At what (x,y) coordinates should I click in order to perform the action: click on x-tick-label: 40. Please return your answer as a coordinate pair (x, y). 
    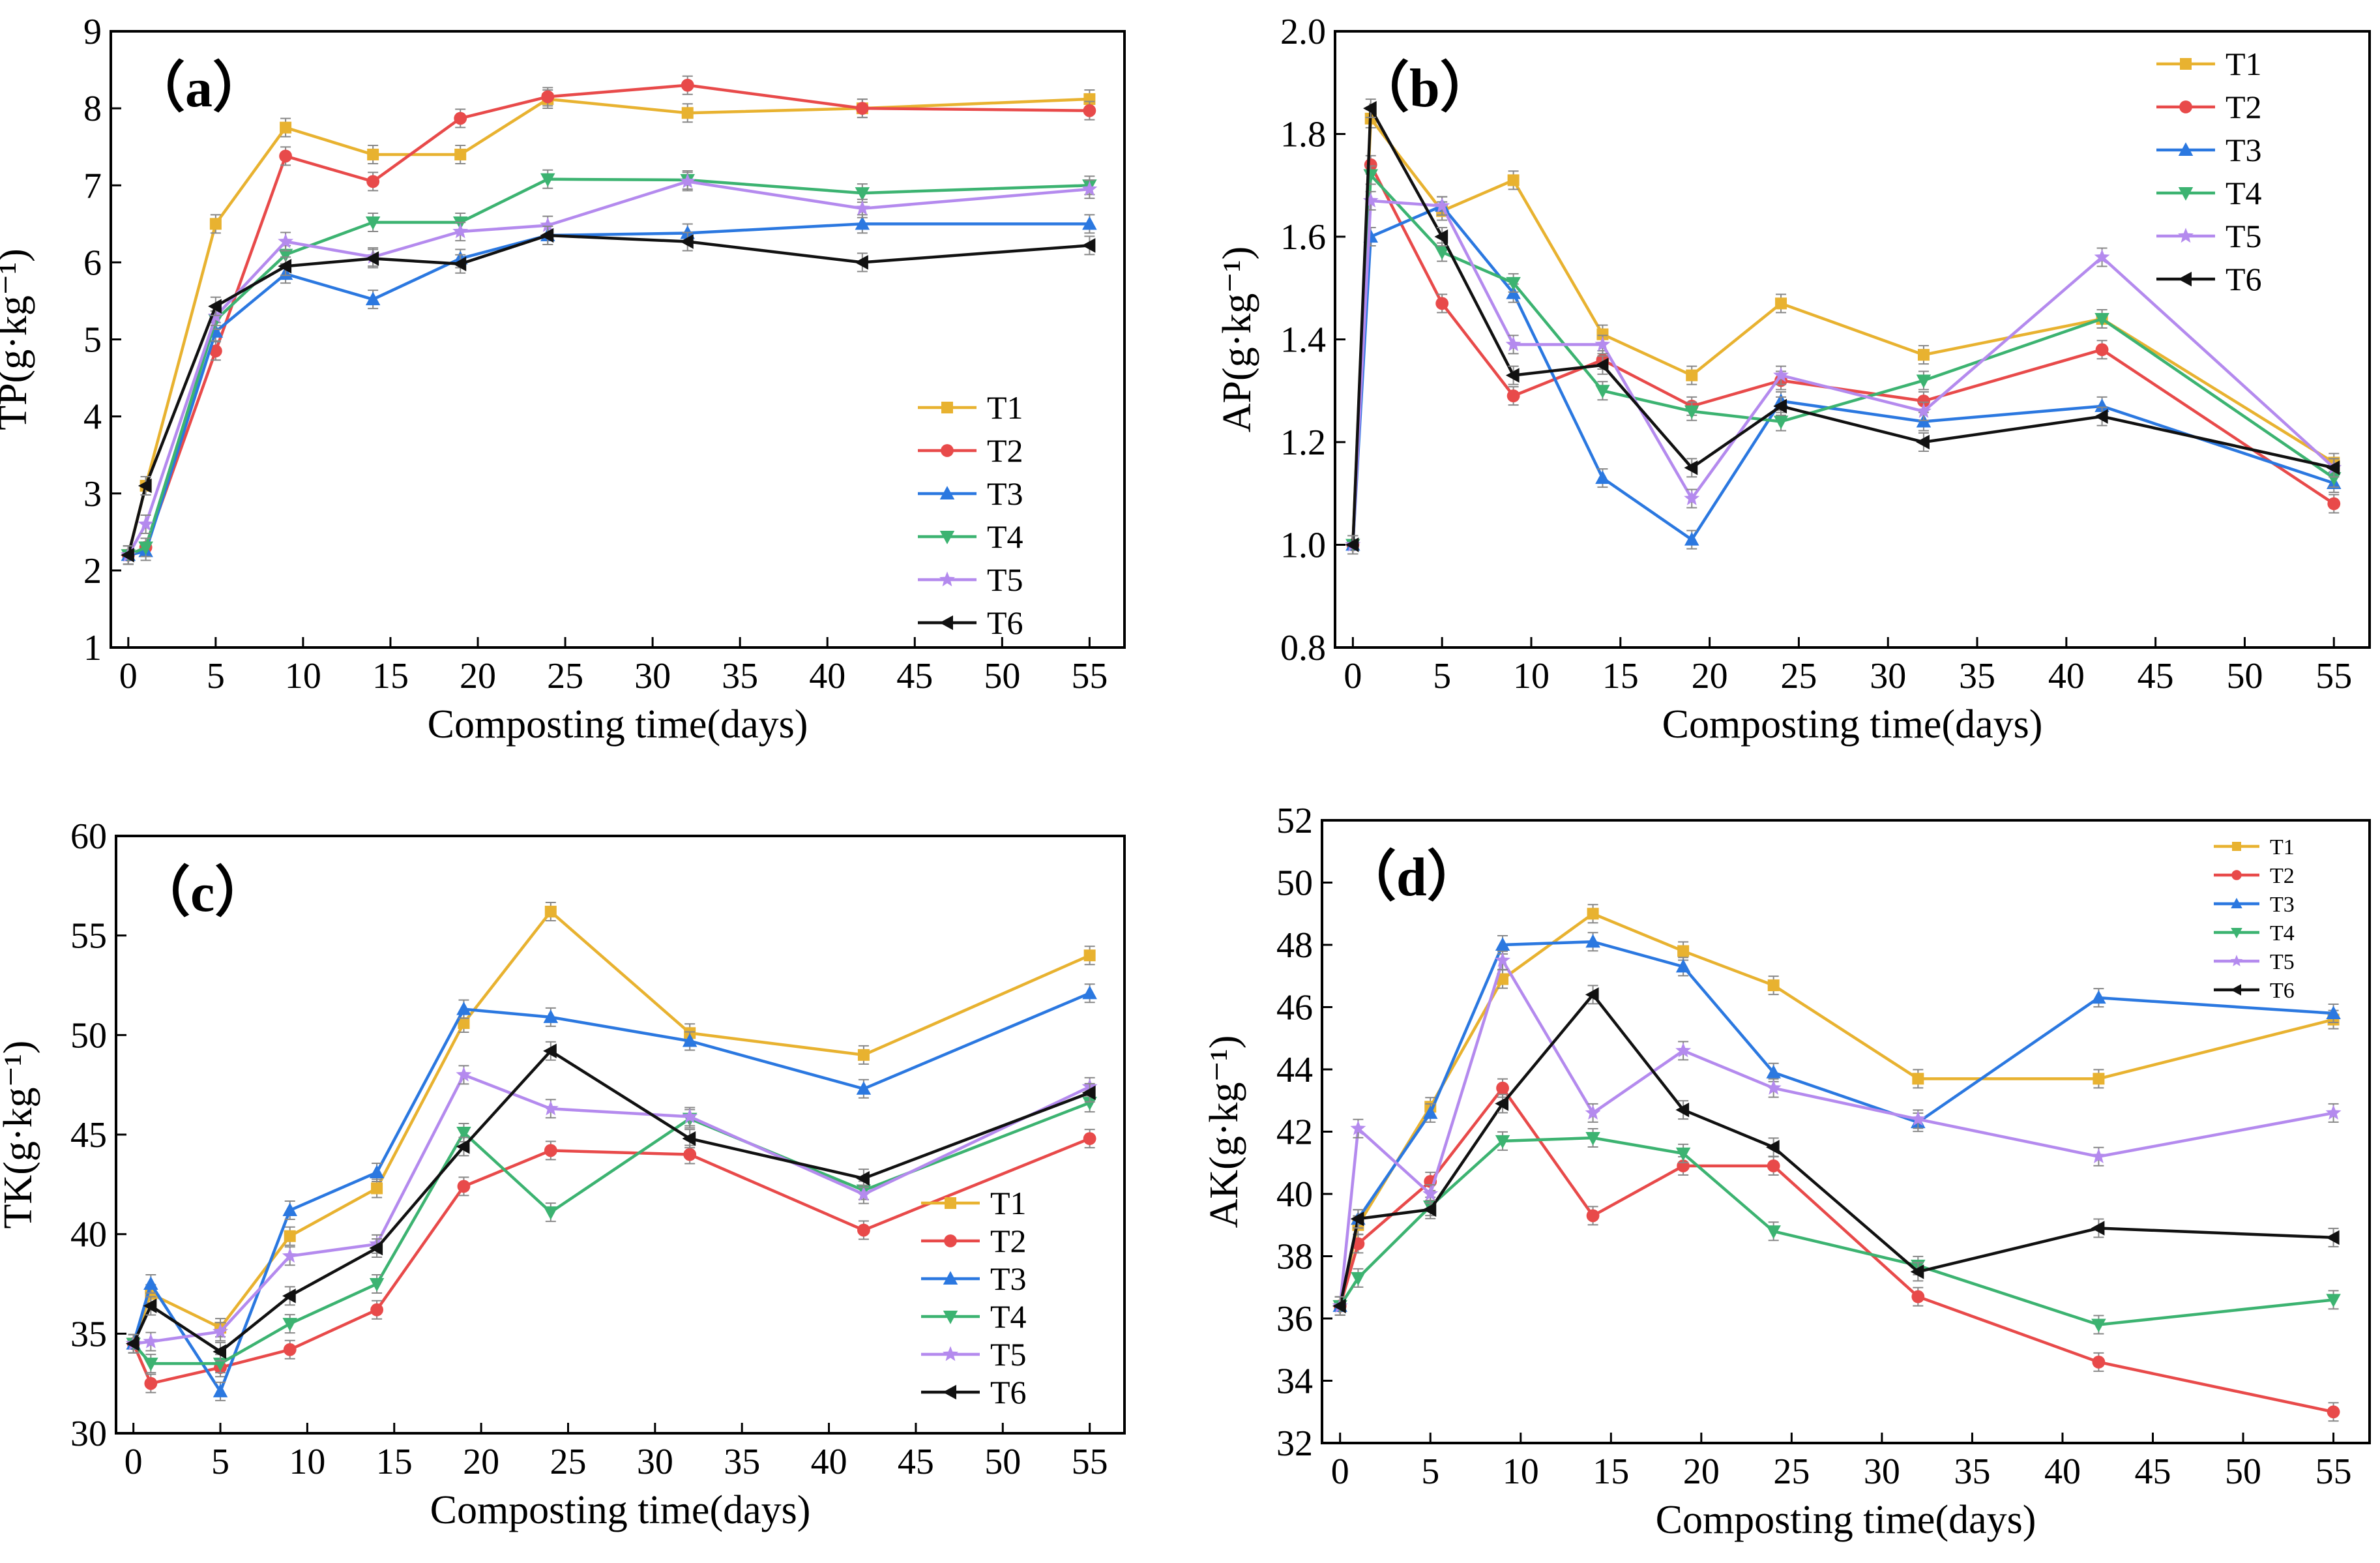
    Looking at the image, I should click on (2062, 1471).